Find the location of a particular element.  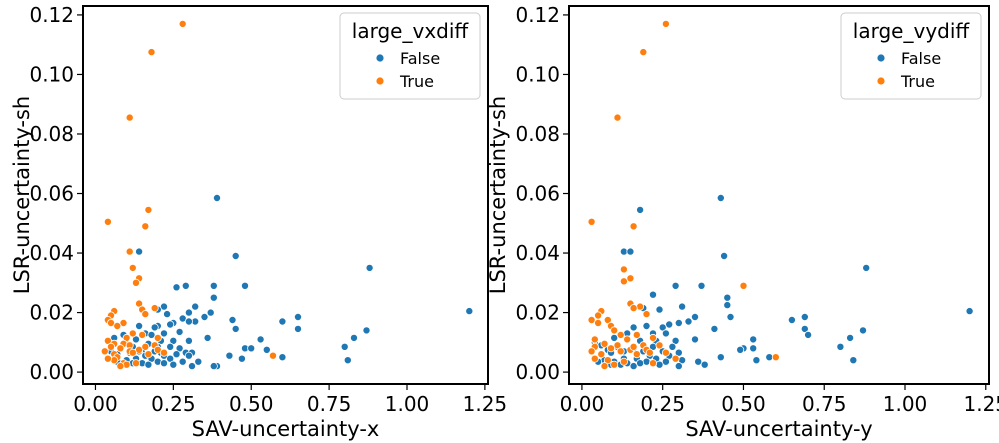

legend: large_vxdiff False True is located at coordinates (410, 56).